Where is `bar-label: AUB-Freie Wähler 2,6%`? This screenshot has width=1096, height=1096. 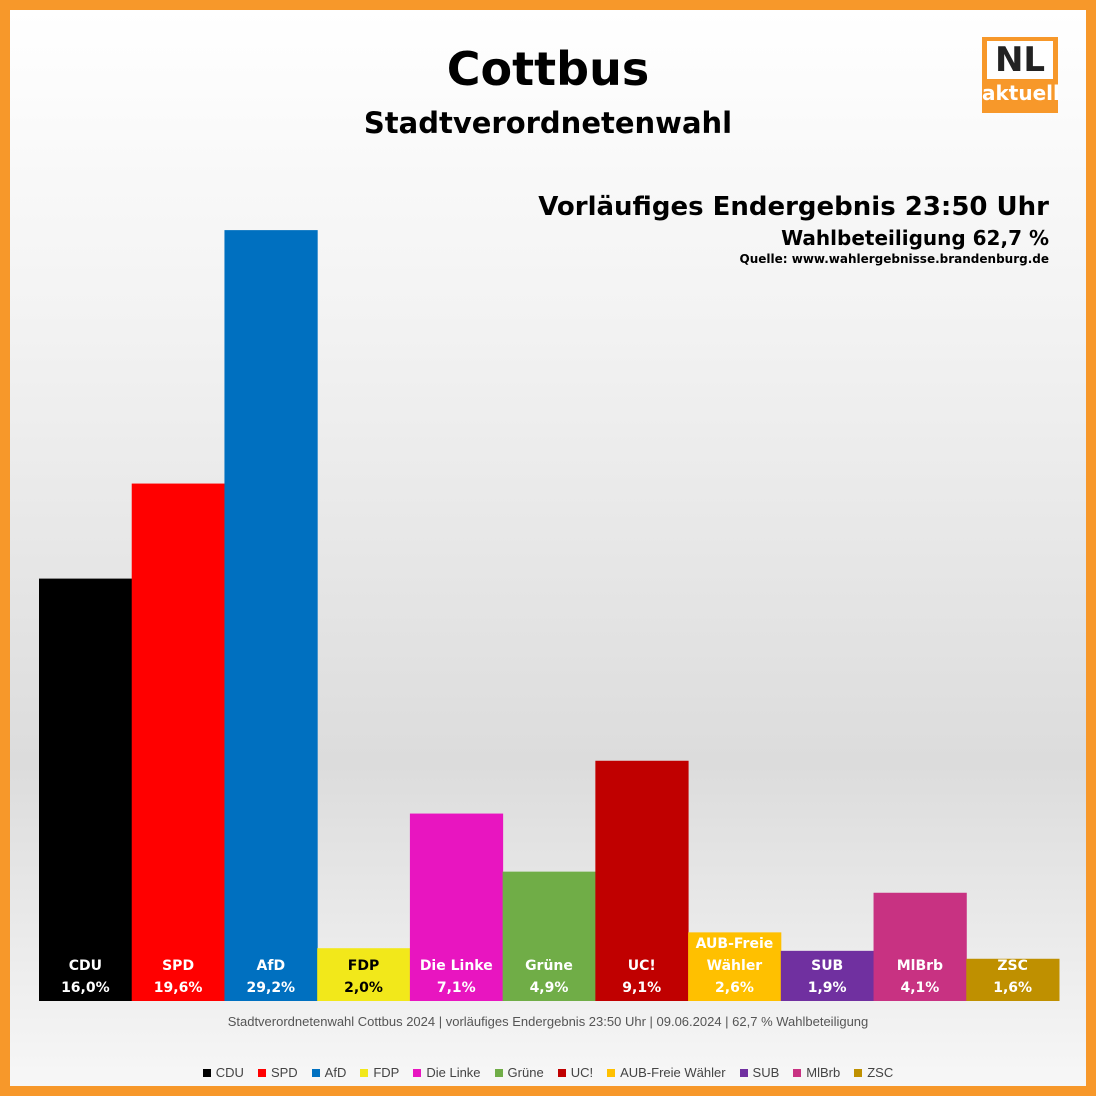
bar-label: AUB-Freie Wähler 2,6% is located at coordinates (734, 966).